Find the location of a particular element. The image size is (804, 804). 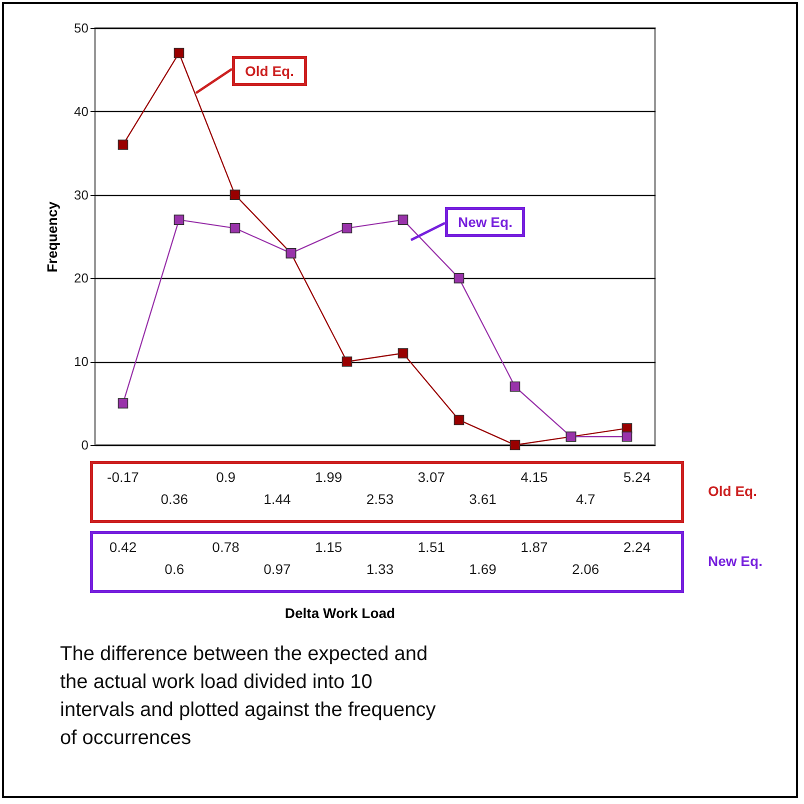

text: 2.53 is located at coordinates (380, 499).